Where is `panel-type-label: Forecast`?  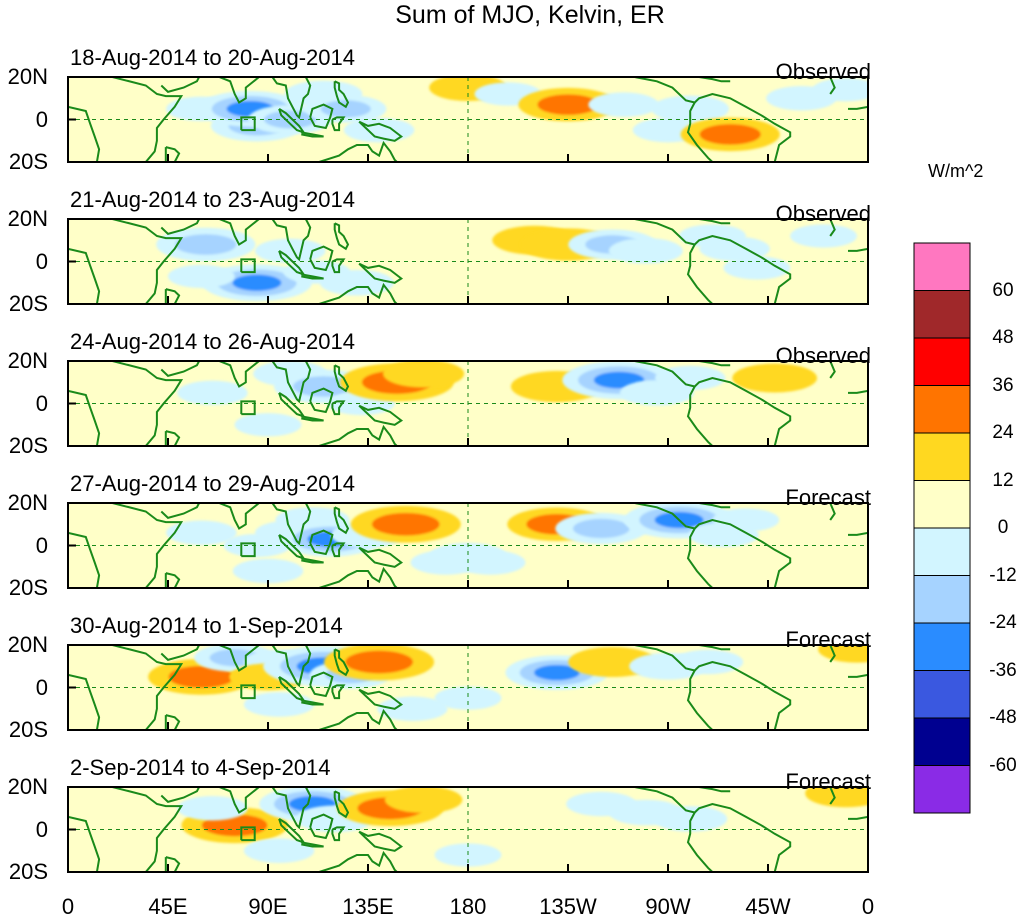 panel-type-label: Forecast is located at coordinates (828, 497).